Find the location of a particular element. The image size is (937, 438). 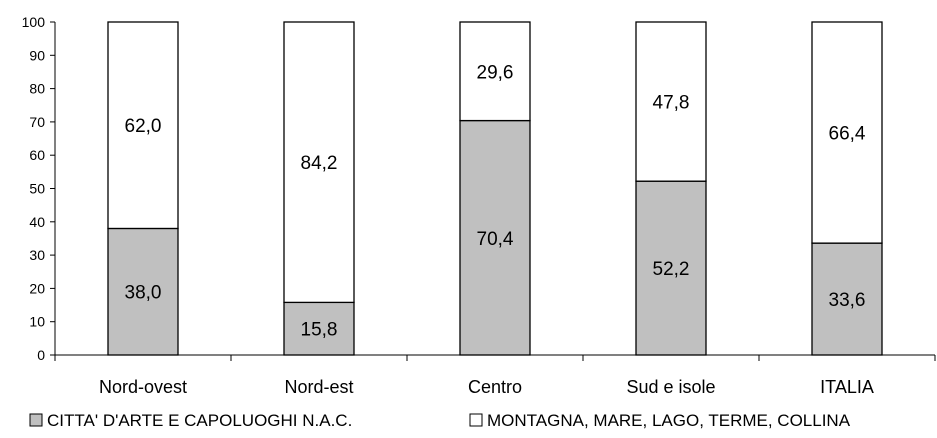

data-label: 29,6 is located at coordinates (495, 72).